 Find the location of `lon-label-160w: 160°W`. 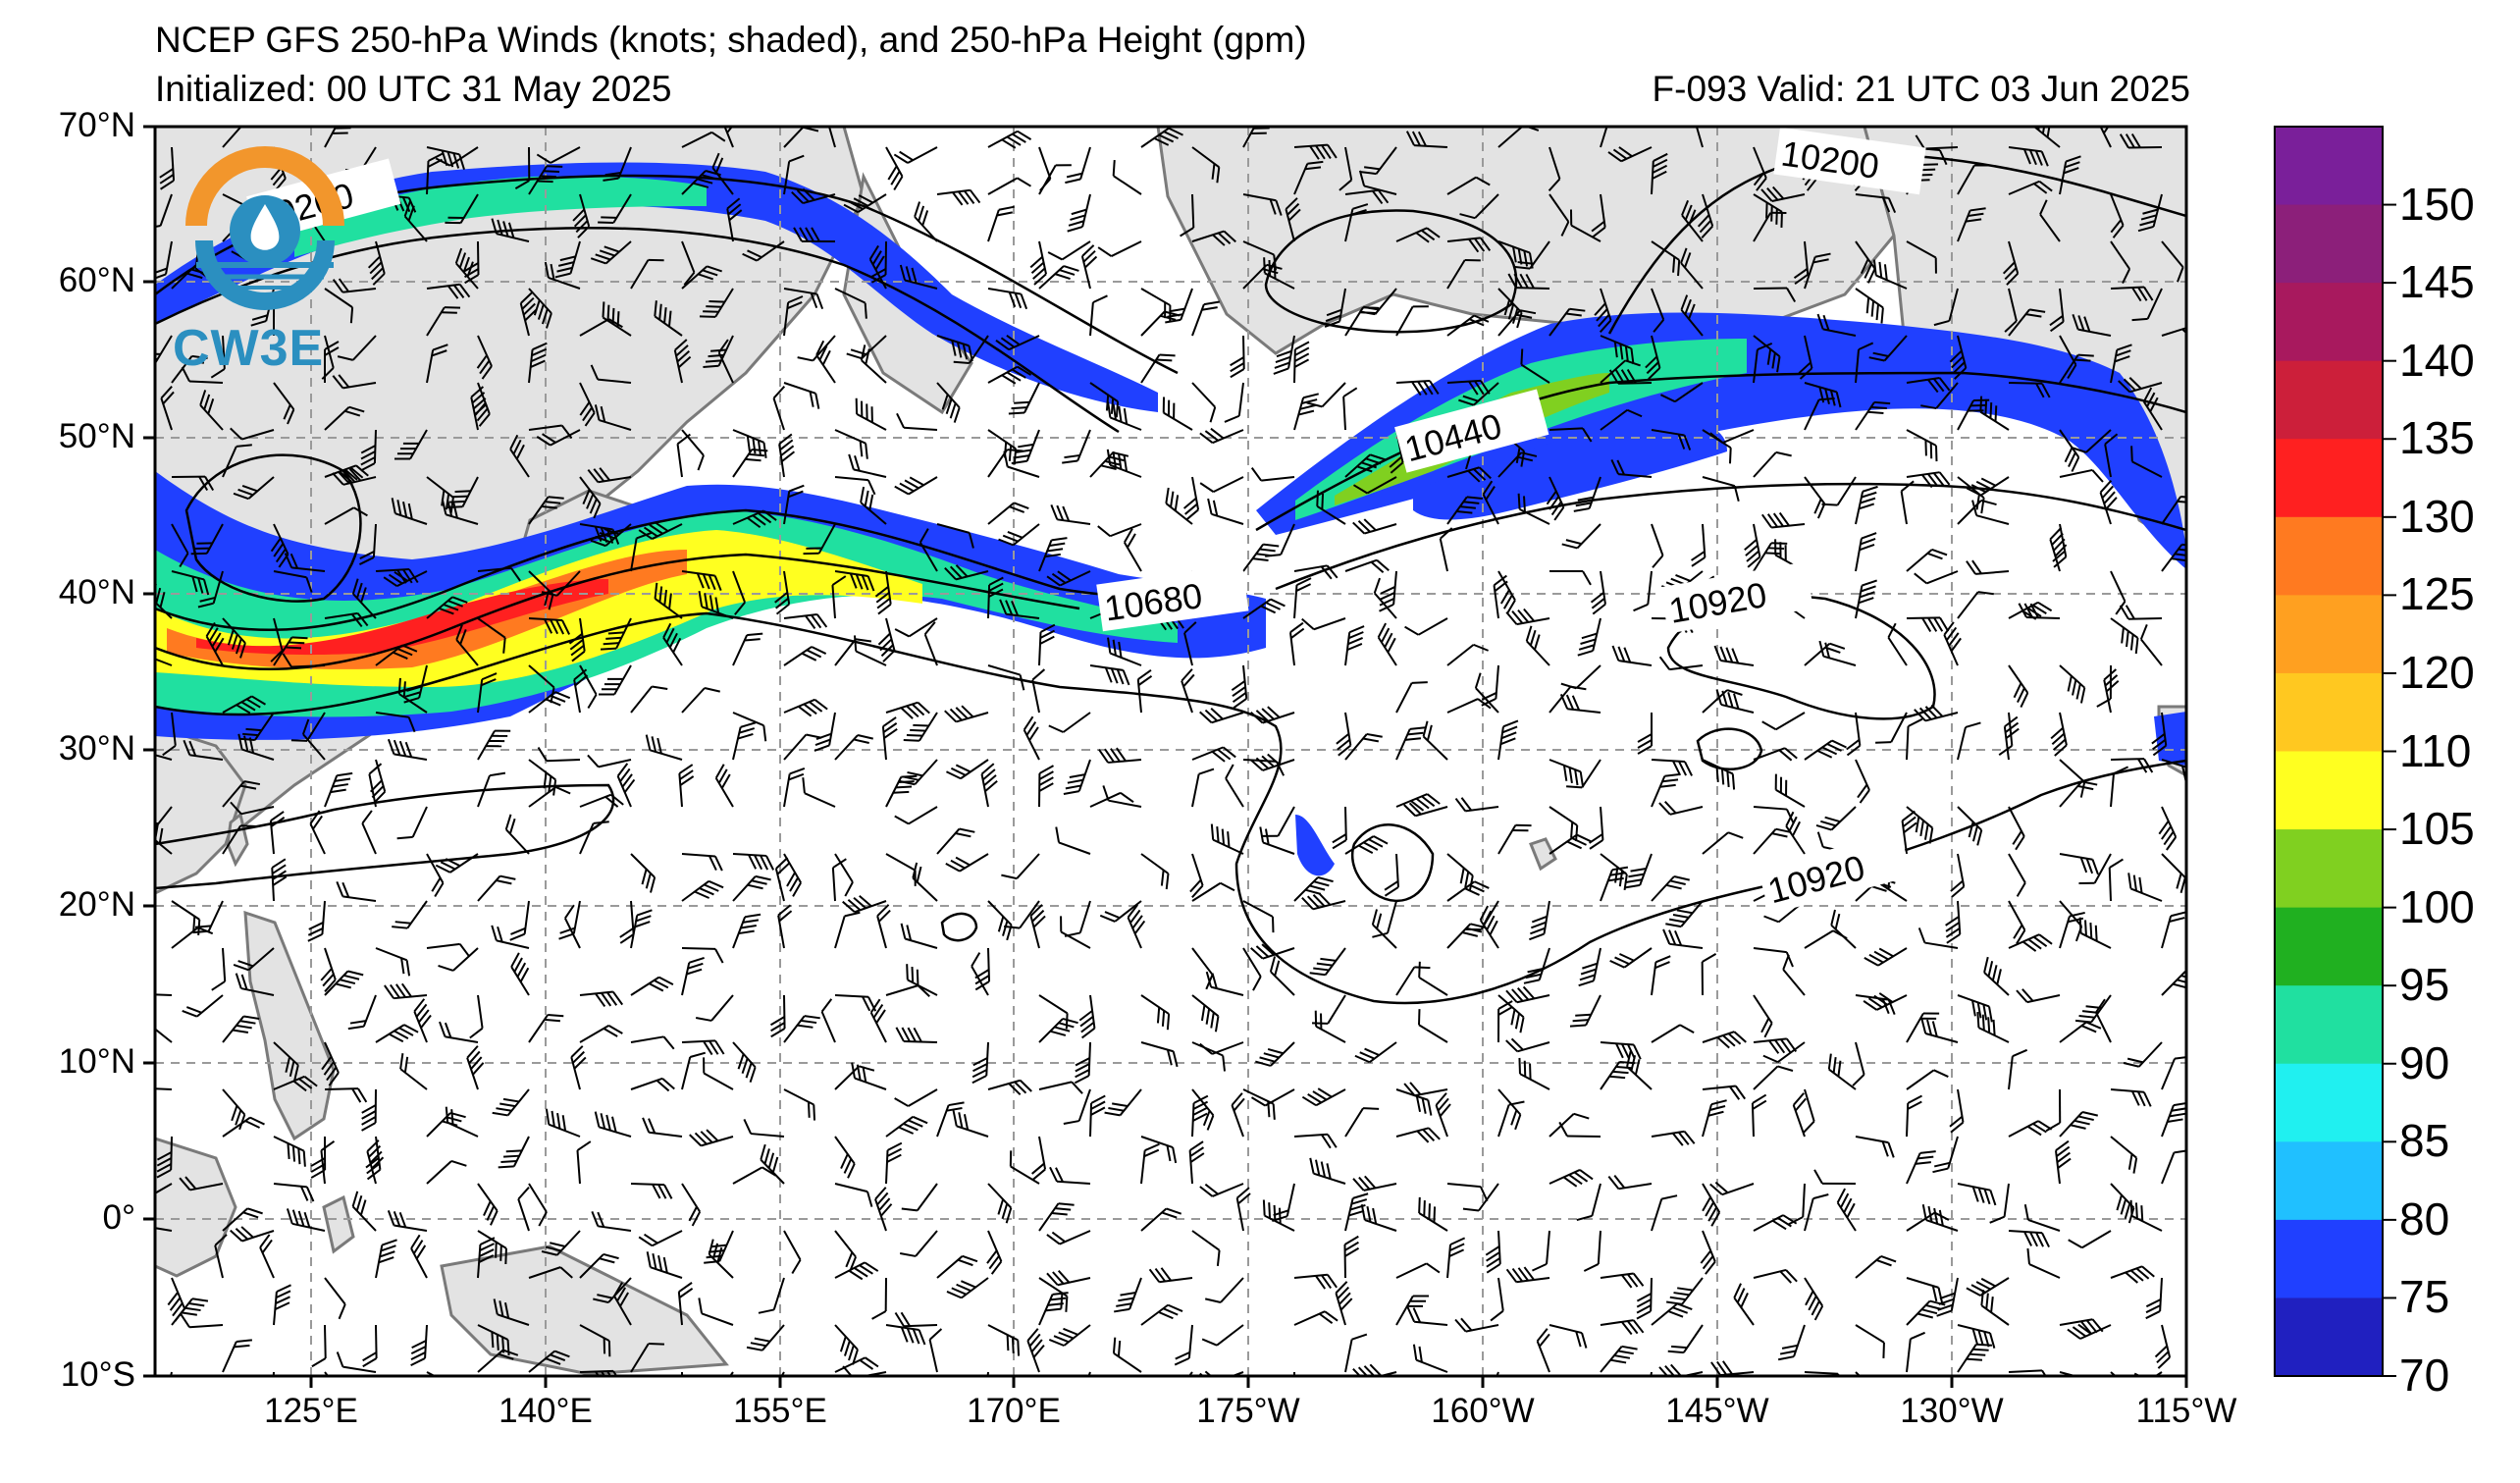

lon-label-160w: 160°W is located at coordinates (1483, 1411).